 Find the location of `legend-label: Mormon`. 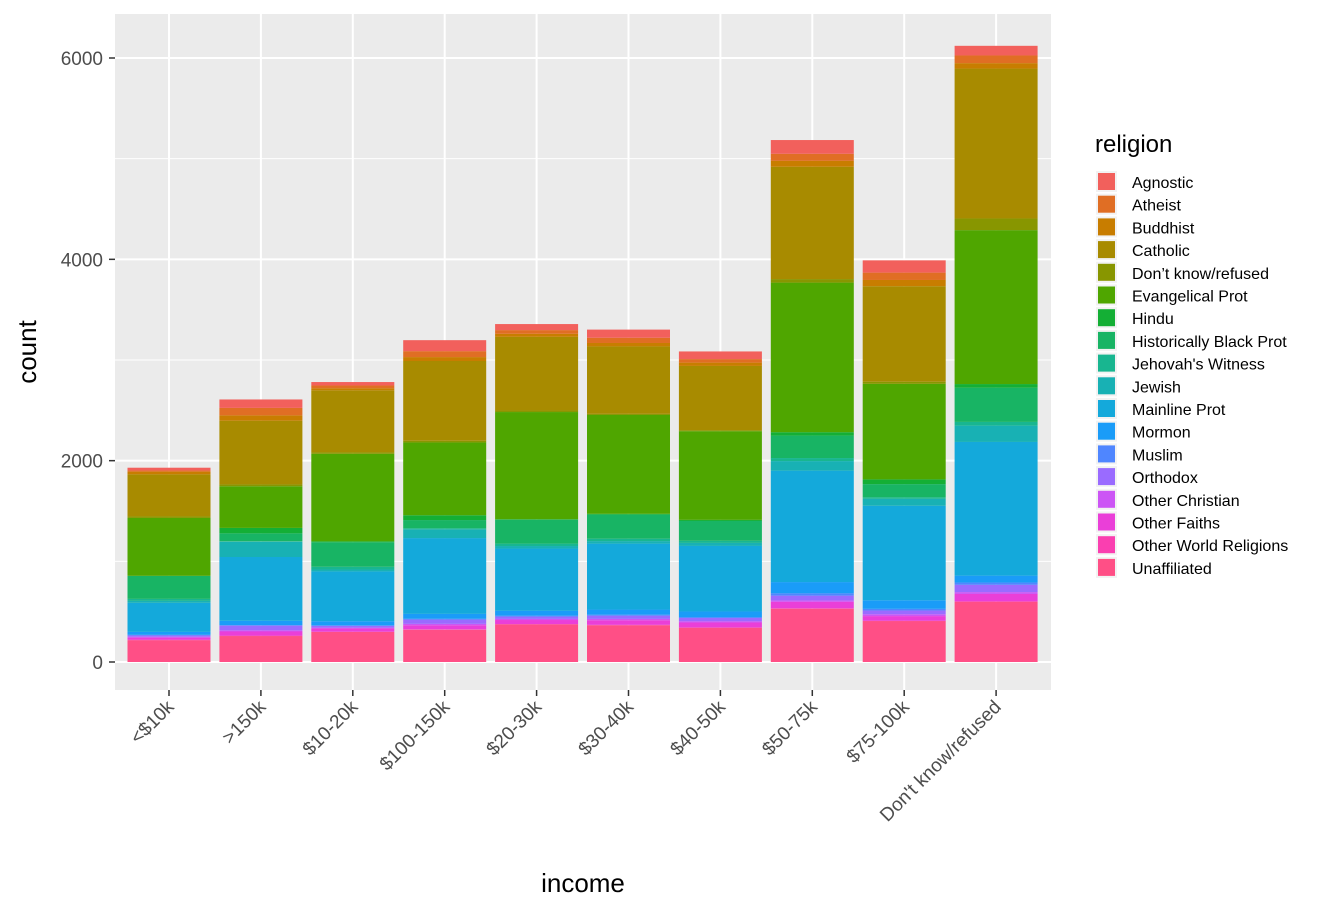

legend-label: Mormon is located at coordinates (1161, 433).